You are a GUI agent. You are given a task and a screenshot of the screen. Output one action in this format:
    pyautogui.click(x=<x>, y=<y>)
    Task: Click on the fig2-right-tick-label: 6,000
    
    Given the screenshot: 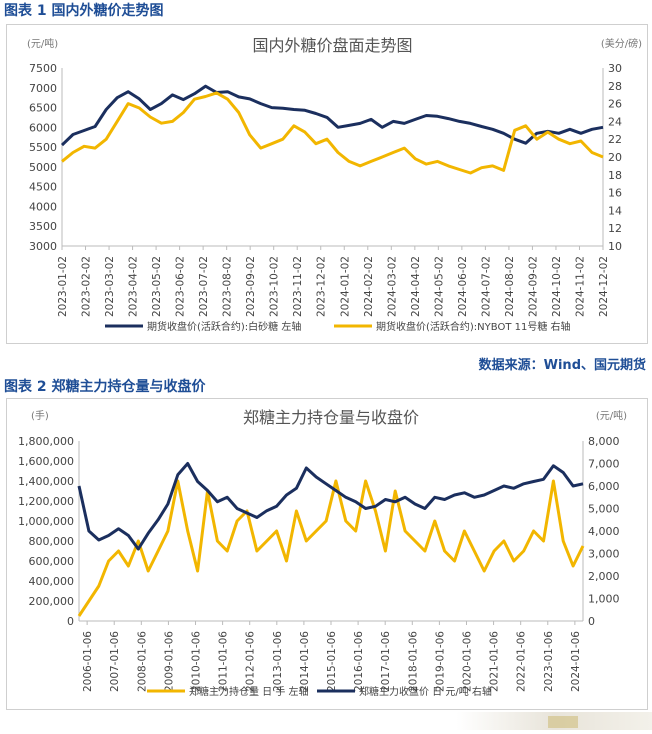 What is the action you would take?
    pyautogui.click(x=604, y=486)
    